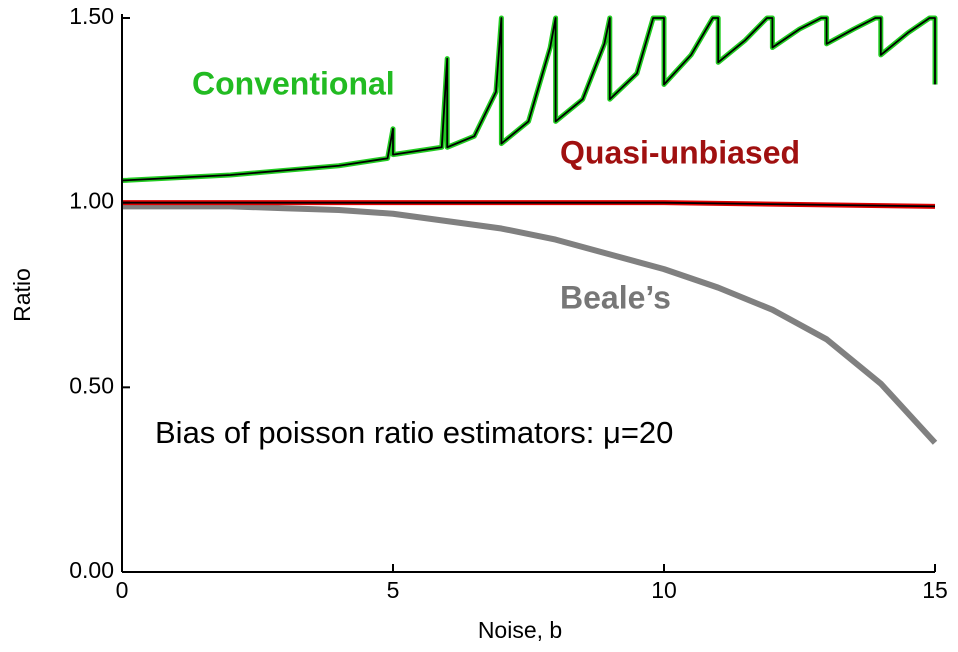 The width and height of the screenshot is (958, 652). What do you see at coordinates (680, 152) in the screenshot?
I see `annotation: Quasi-unbiased` at bounding box center [680, 152].